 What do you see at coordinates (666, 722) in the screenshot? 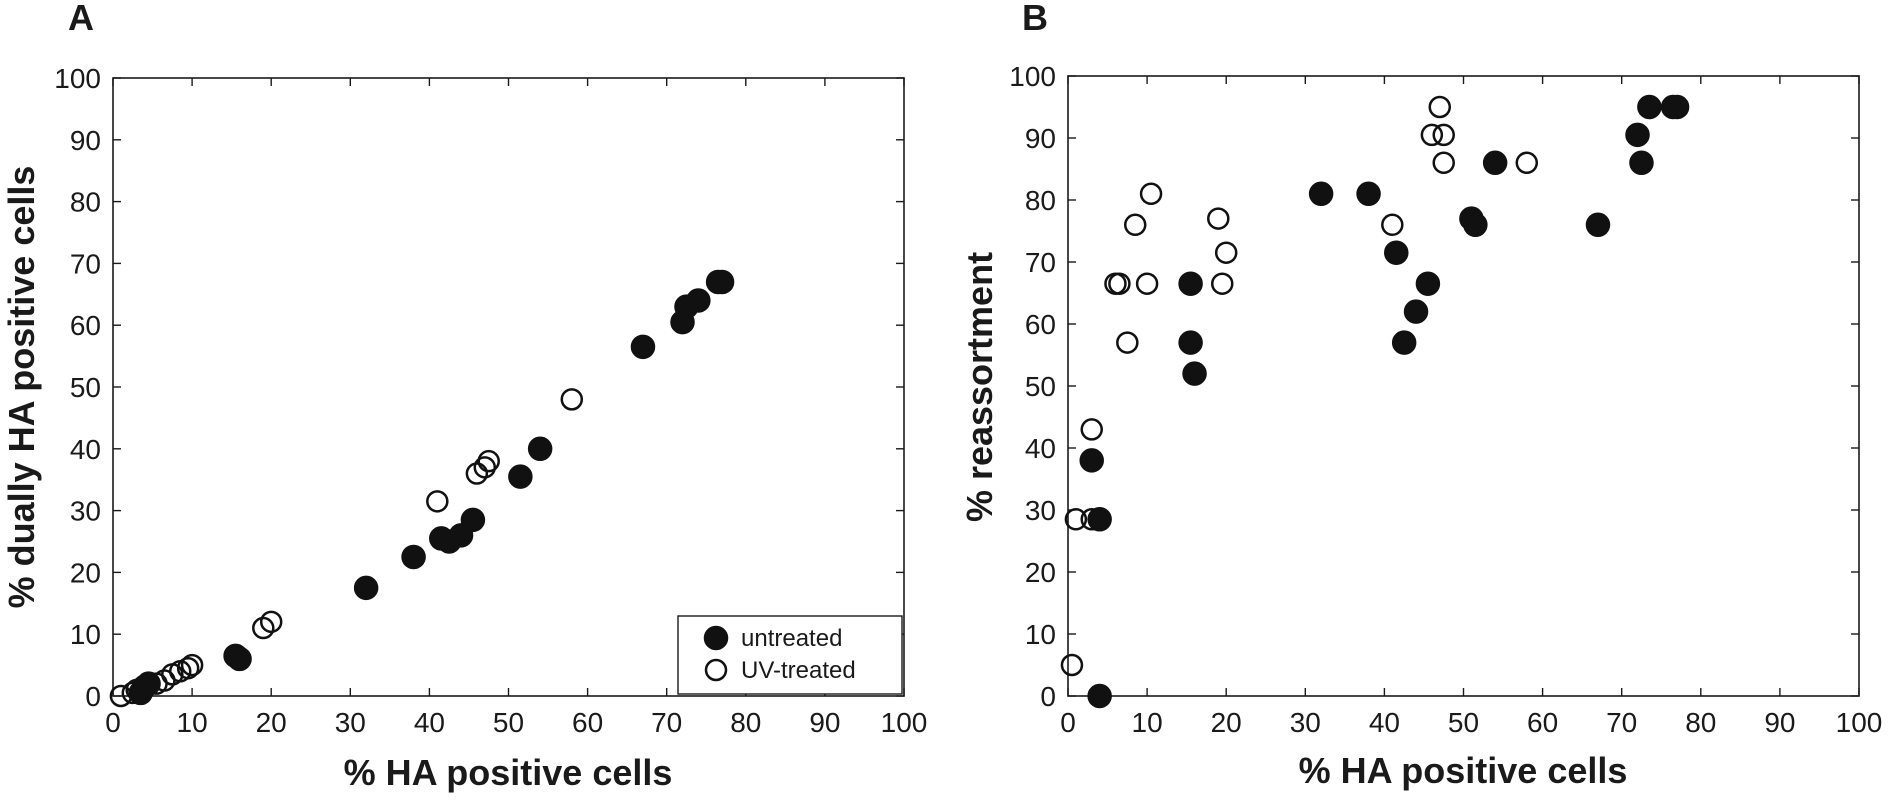
I see `x-tick-label: 70` at bounding box center [666, 722].